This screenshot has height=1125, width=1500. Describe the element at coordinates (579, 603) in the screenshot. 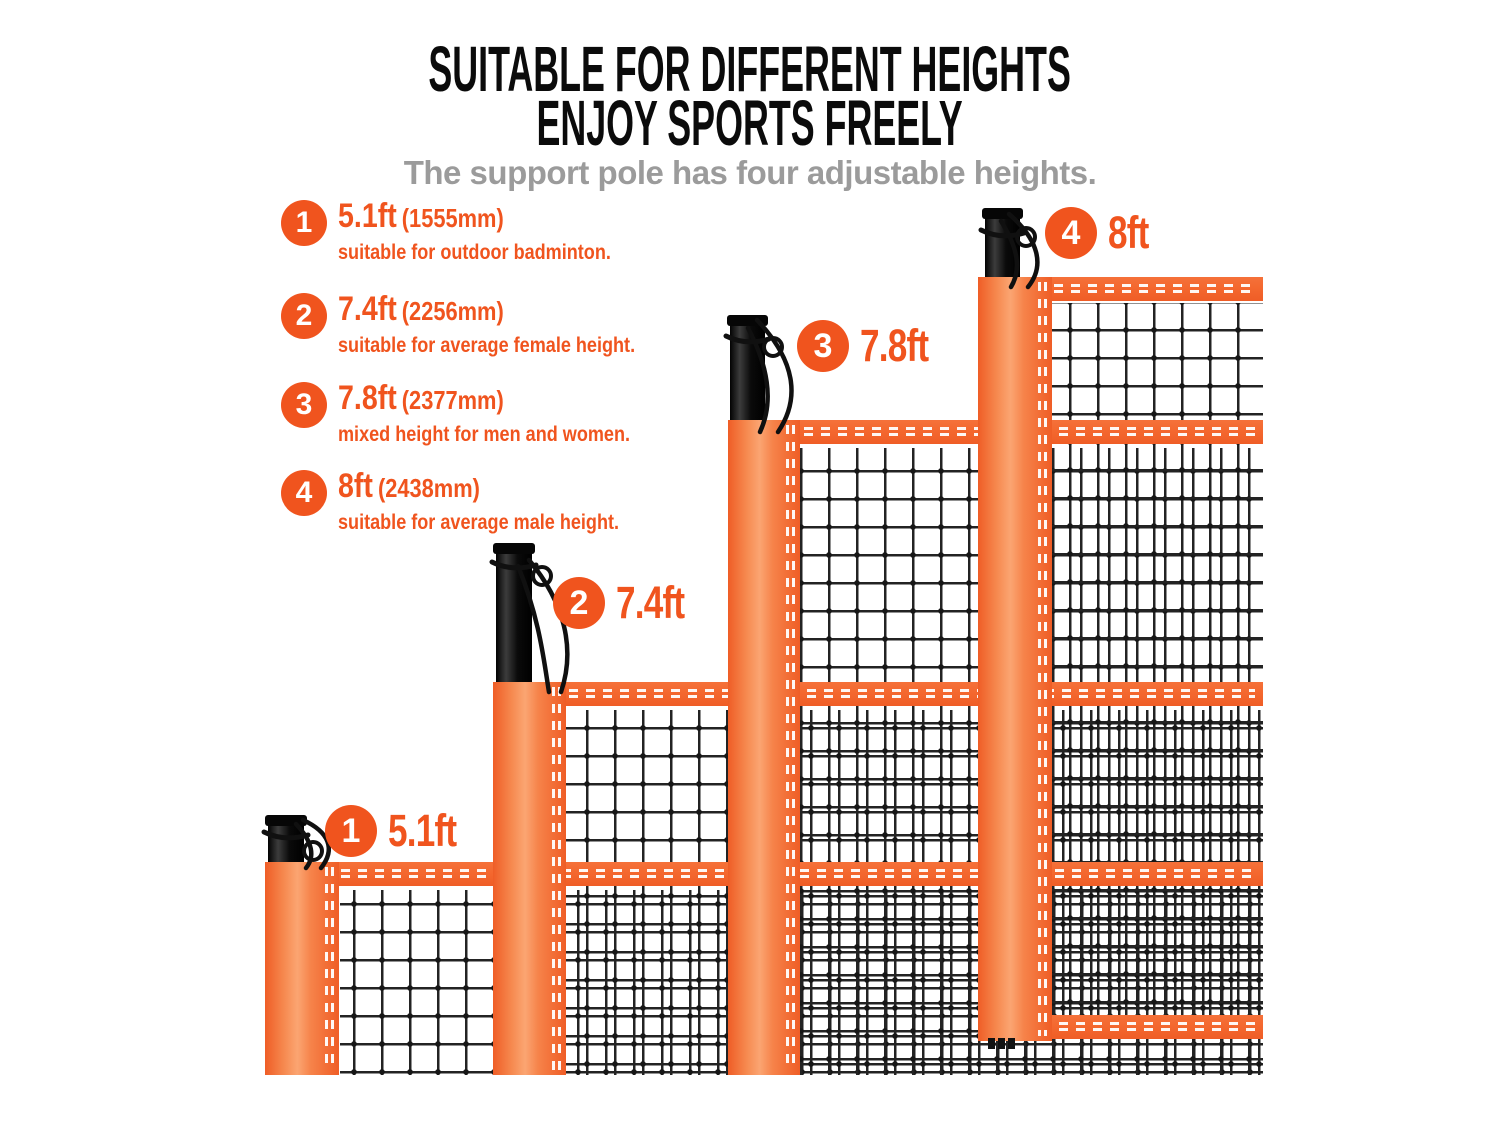

I see `net-label-badge: 2` at that location.